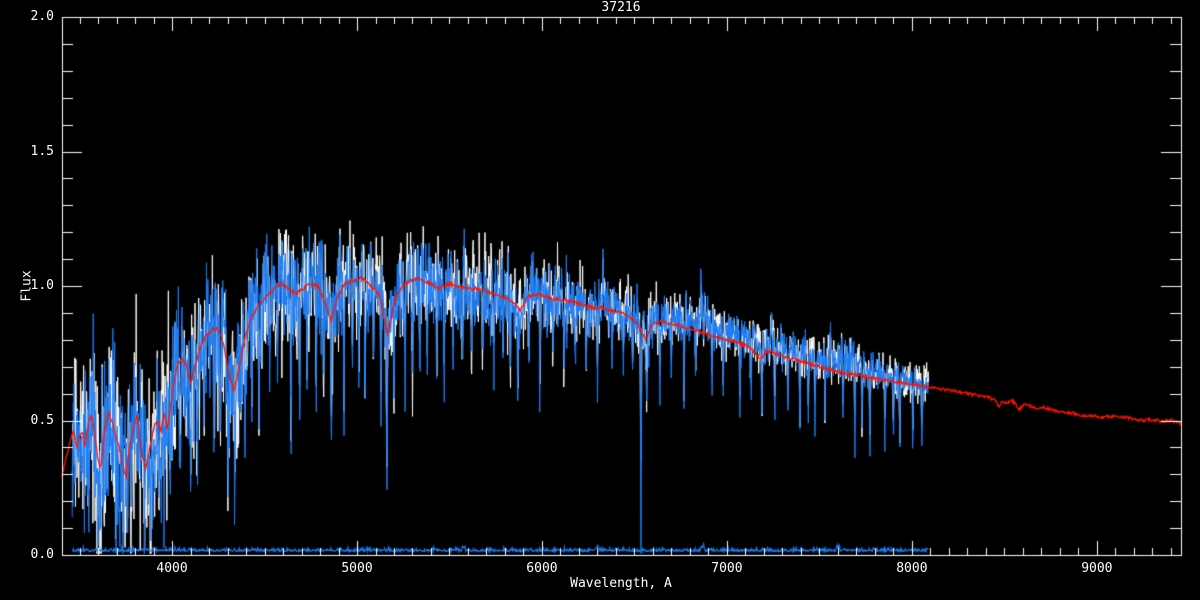 Image resolution: width=1200 pixels, height=600 pixels. Describe the element at coordinates (1097, 568) in the screenshot. I see `x-tick-label: 9000` at that location.